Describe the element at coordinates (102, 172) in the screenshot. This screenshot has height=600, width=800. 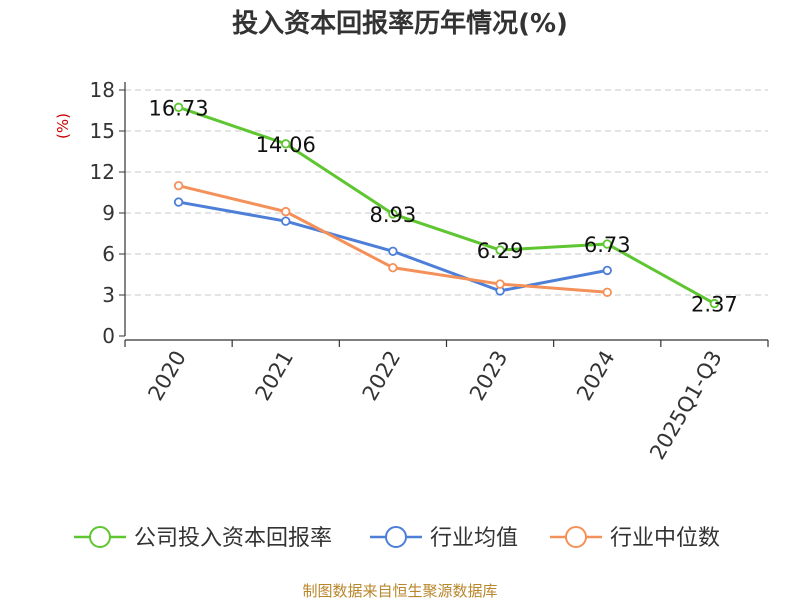
I see `y-tick-label: 12` at that location.